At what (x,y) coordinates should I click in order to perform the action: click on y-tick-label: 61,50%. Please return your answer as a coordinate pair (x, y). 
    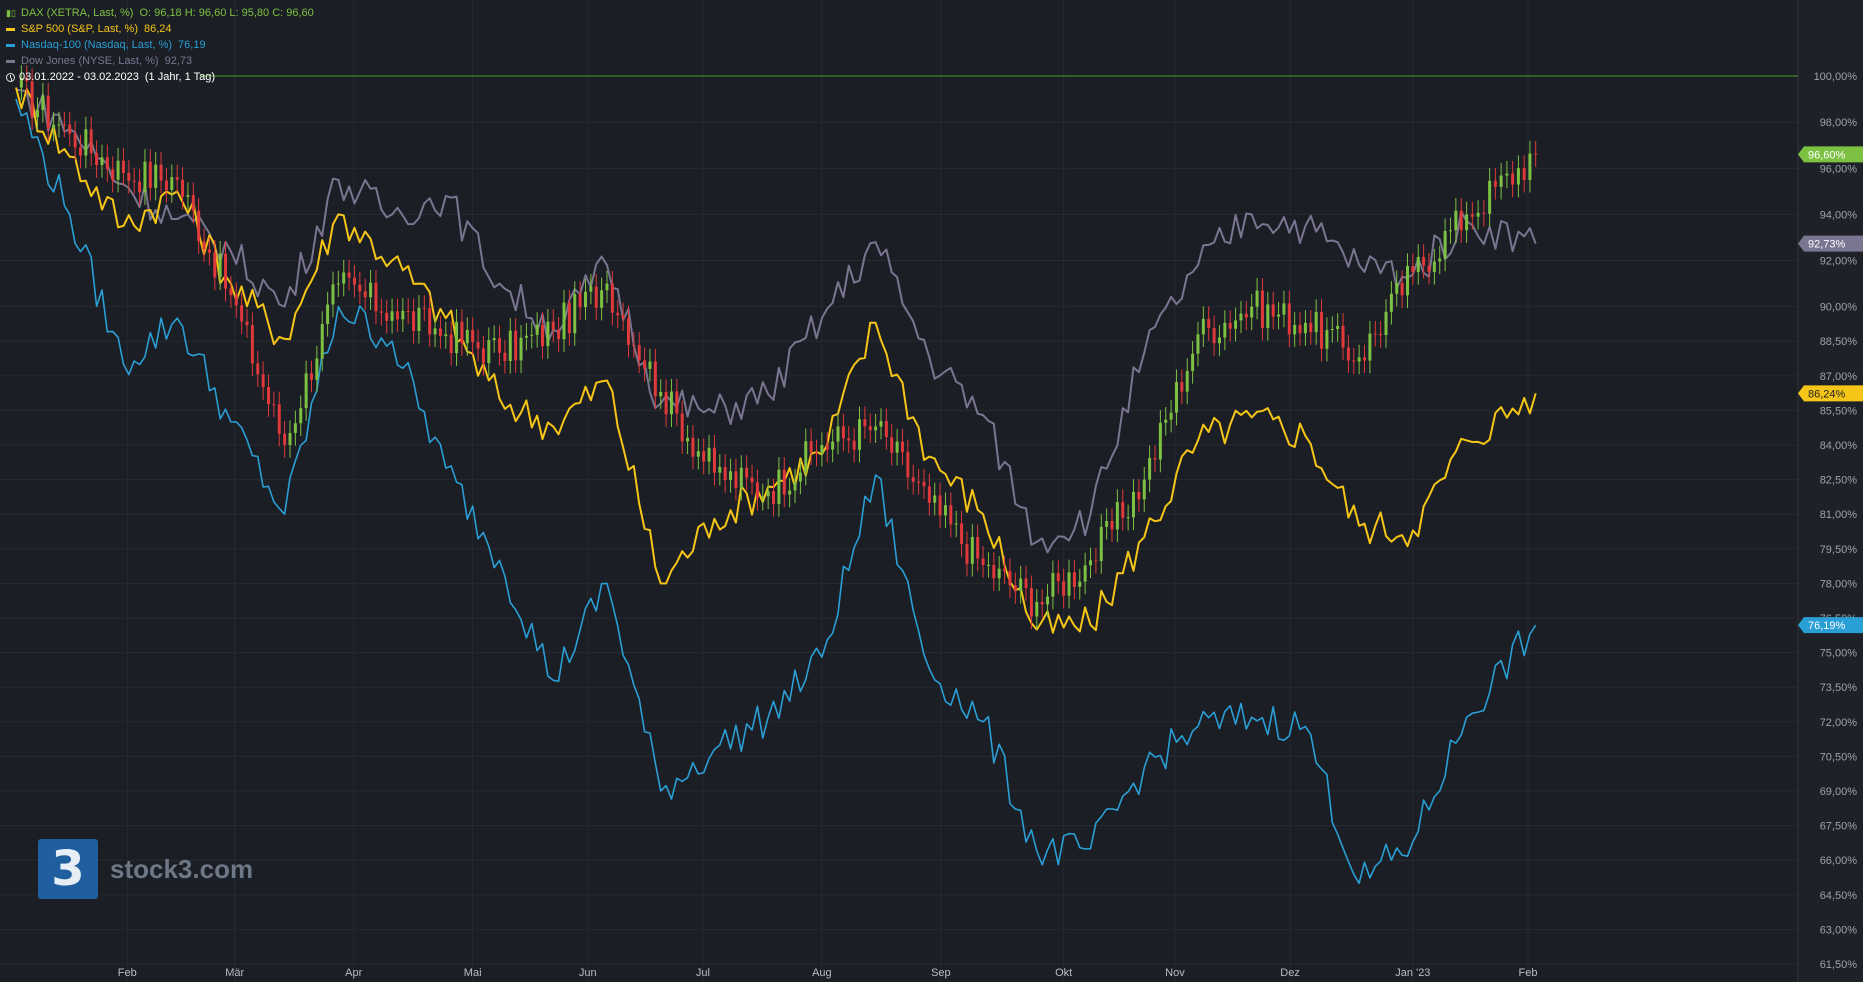
    Looking at the image, I should click on (1839, 965).